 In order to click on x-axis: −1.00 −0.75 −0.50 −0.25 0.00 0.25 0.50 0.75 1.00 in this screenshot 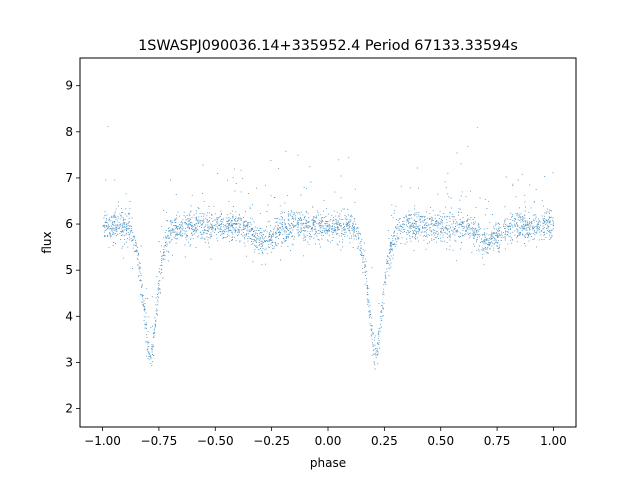, I will do `click(325, 437)`.